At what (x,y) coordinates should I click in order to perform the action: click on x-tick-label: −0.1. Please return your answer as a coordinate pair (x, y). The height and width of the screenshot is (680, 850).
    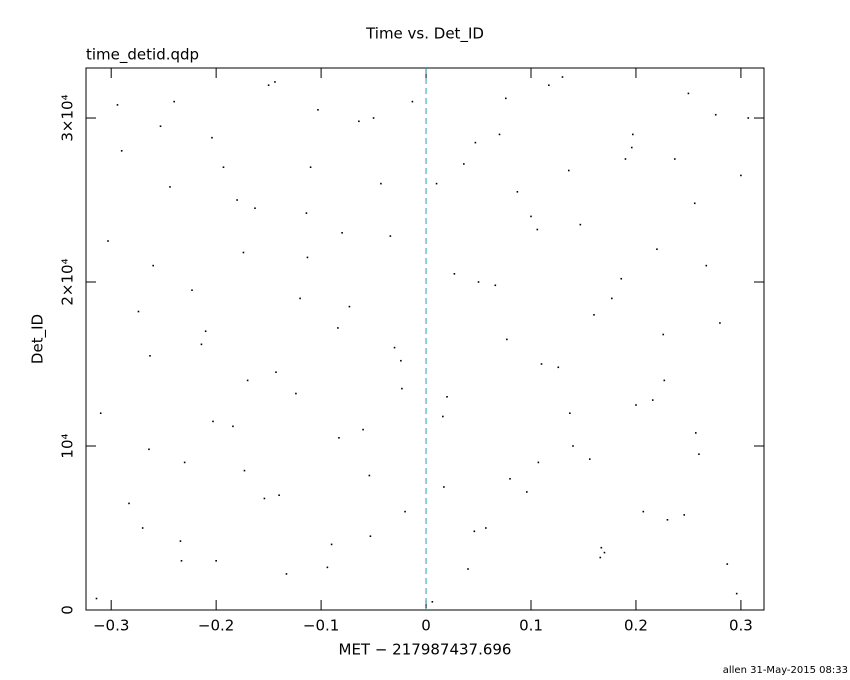
    Looking at the image, I should click on (321, 626).